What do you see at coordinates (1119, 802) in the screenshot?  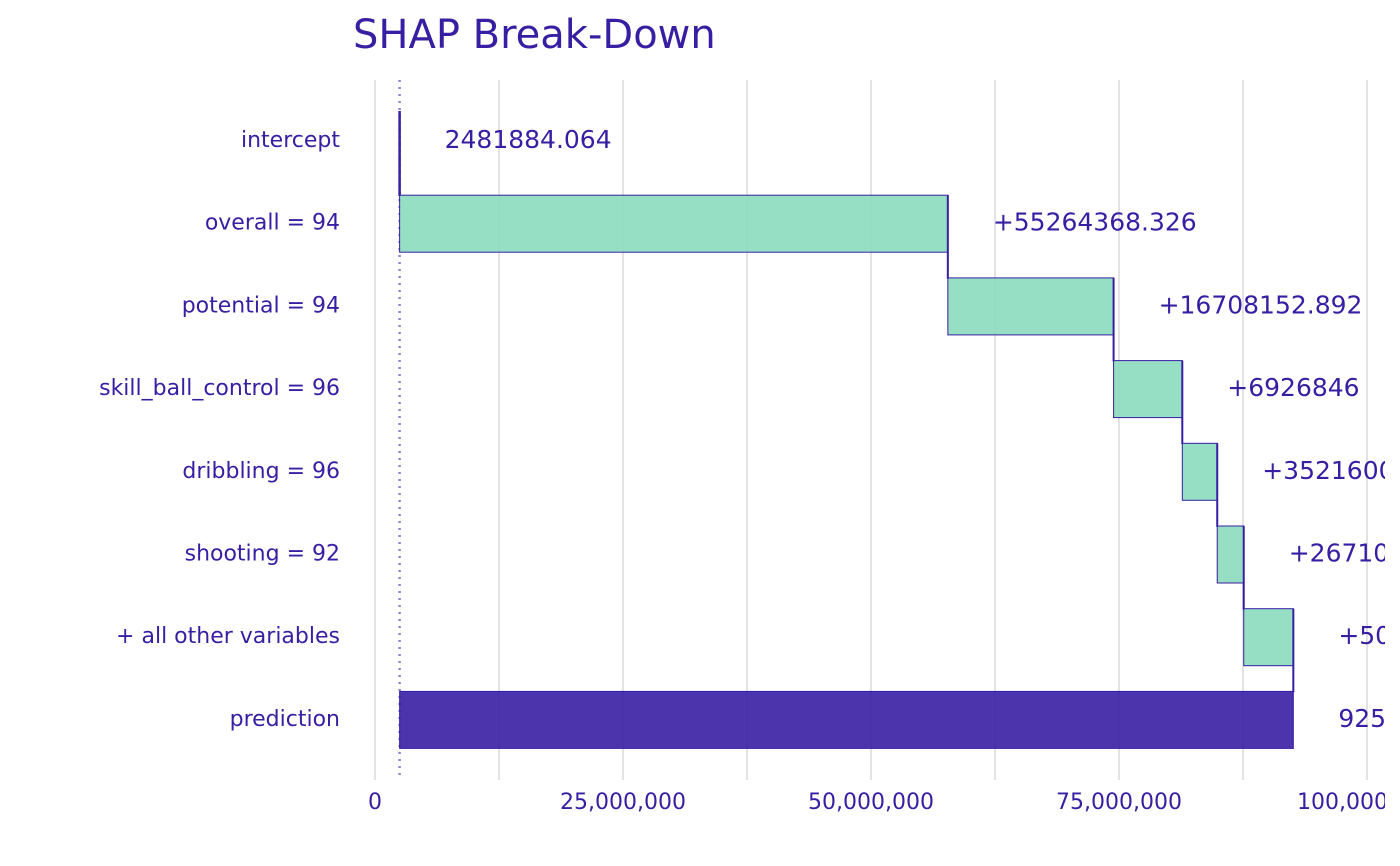 I see `x-tick-label: 75,000,000` at bounding box center [1119, 802].